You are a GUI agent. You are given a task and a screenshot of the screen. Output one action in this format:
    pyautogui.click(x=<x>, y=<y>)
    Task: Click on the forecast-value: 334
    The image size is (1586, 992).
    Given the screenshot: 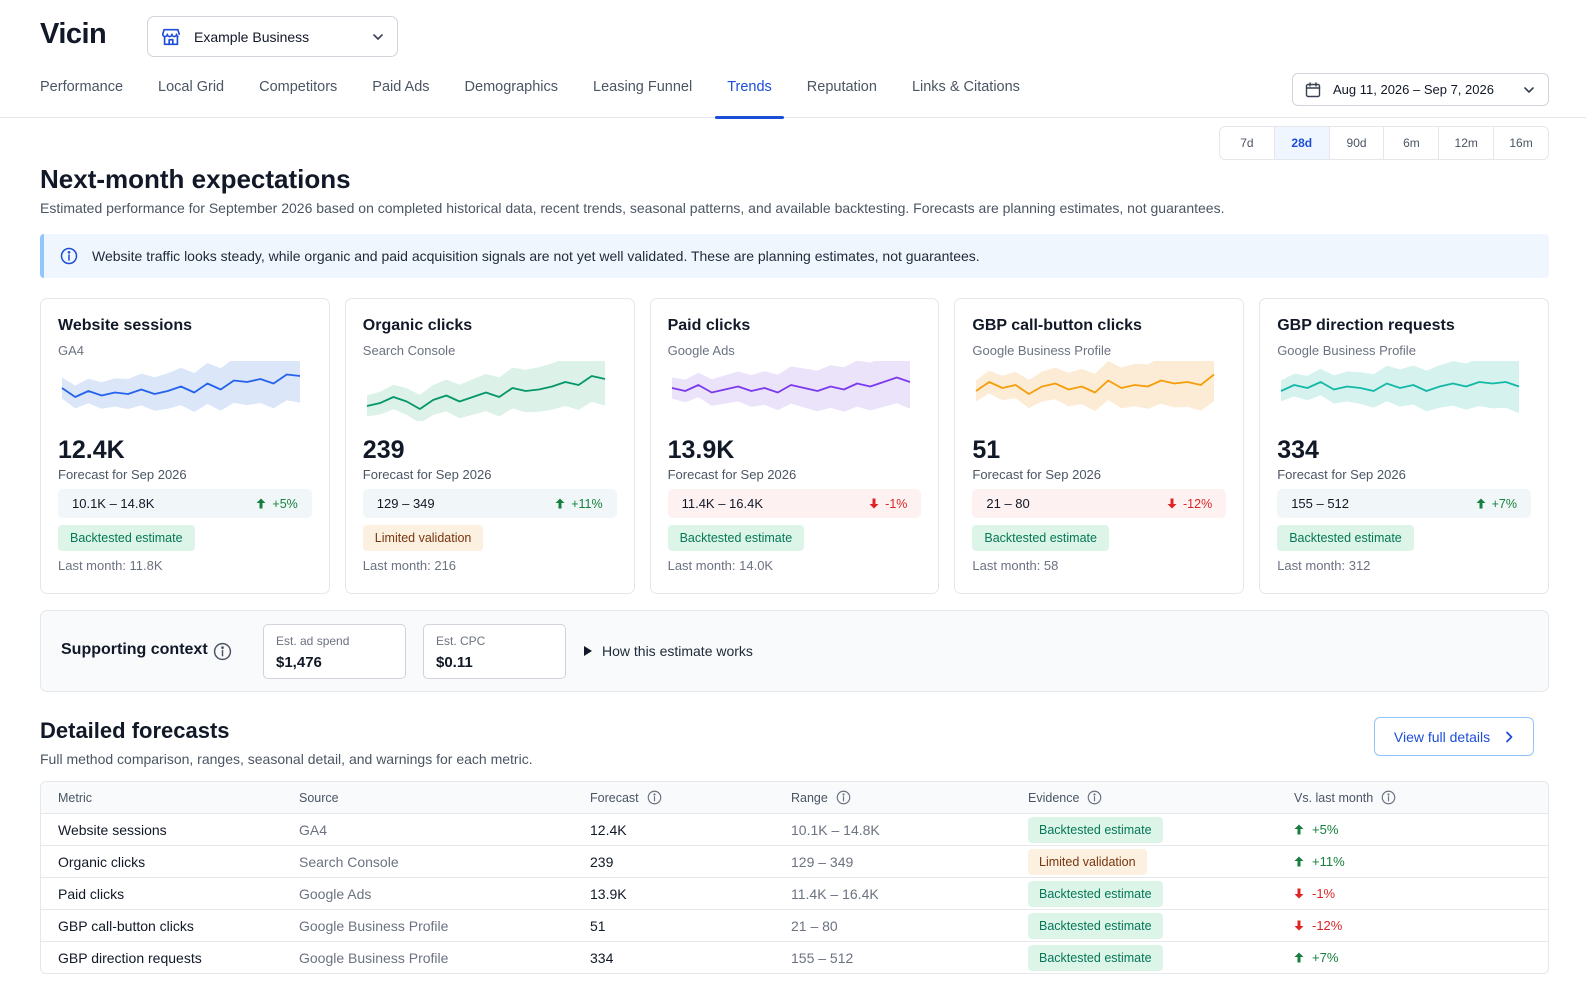 What is the action you would take?
    pyautogui.click(x=1298, y=450)
    